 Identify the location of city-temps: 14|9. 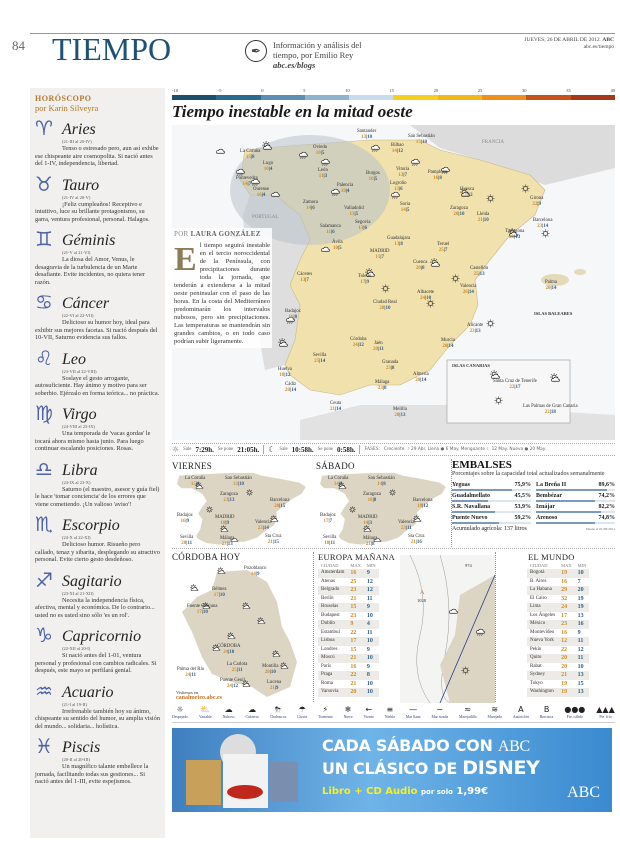
(255, 574).